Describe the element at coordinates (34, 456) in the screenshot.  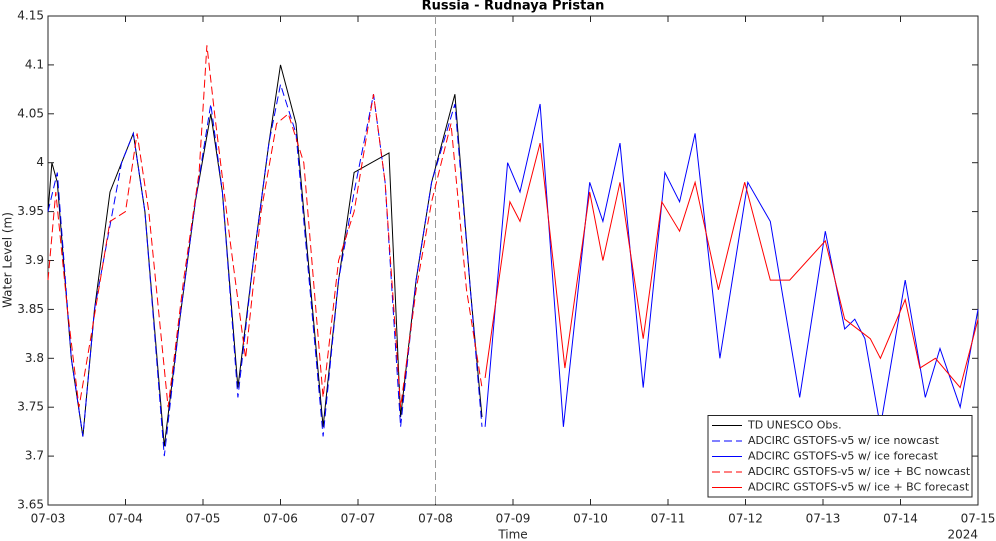
I see `y-tick-label: 3.7` at that location.